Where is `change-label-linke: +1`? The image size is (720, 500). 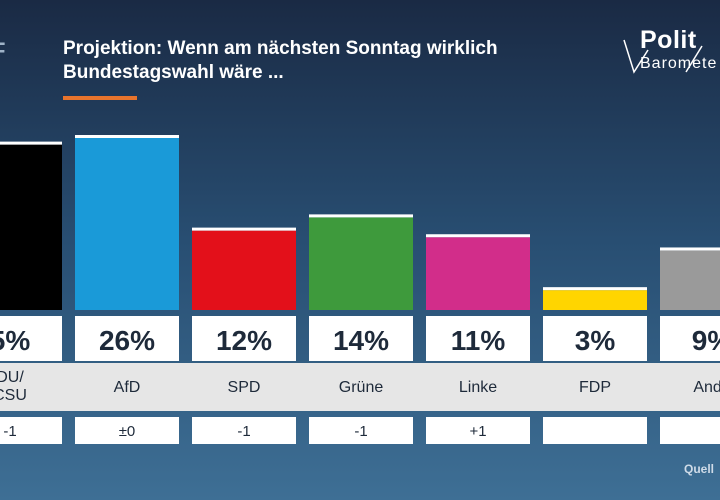 change-label-linke: +1 is located at coordinates (477, 431).